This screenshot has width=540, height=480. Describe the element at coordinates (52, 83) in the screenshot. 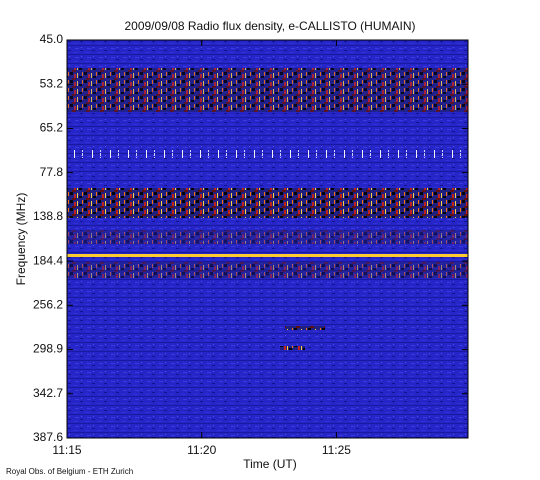

I see `y-tick-label: 53.2` at that location.